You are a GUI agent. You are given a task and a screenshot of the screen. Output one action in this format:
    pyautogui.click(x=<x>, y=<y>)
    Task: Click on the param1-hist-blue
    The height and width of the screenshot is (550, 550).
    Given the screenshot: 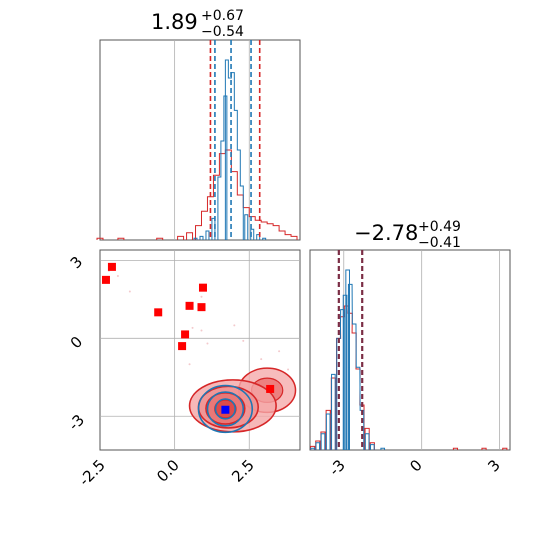 What is the action you would take?
    pyautogui.click(x=230, y=149)
    